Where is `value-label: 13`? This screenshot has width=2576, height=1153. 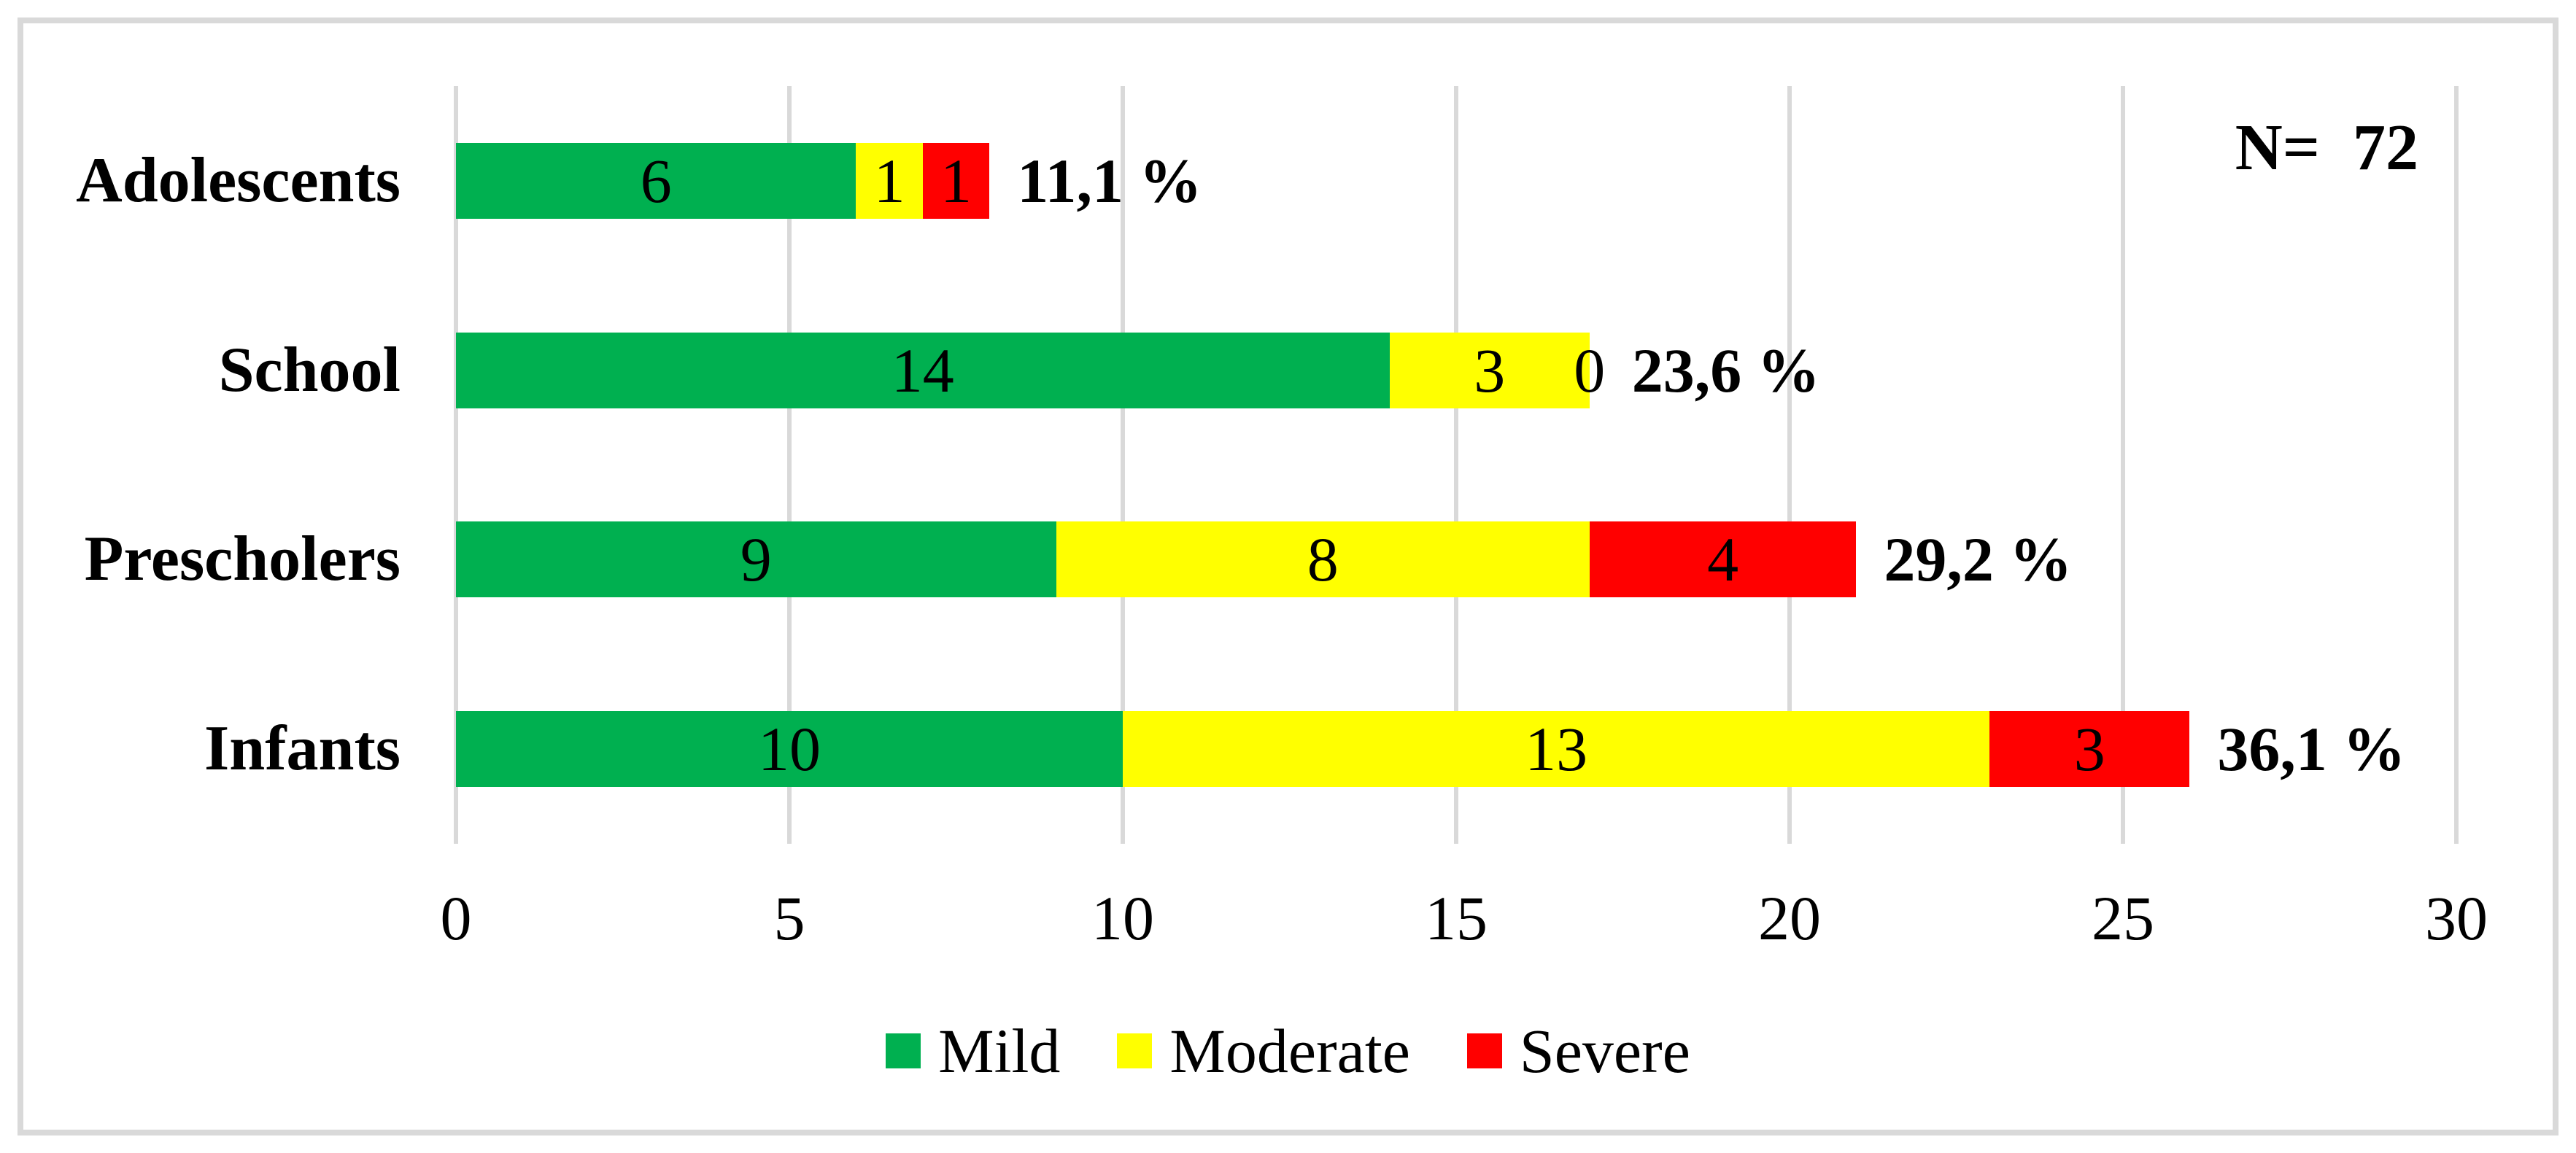 value-label: 13 is located at coordinates (1556, 749).